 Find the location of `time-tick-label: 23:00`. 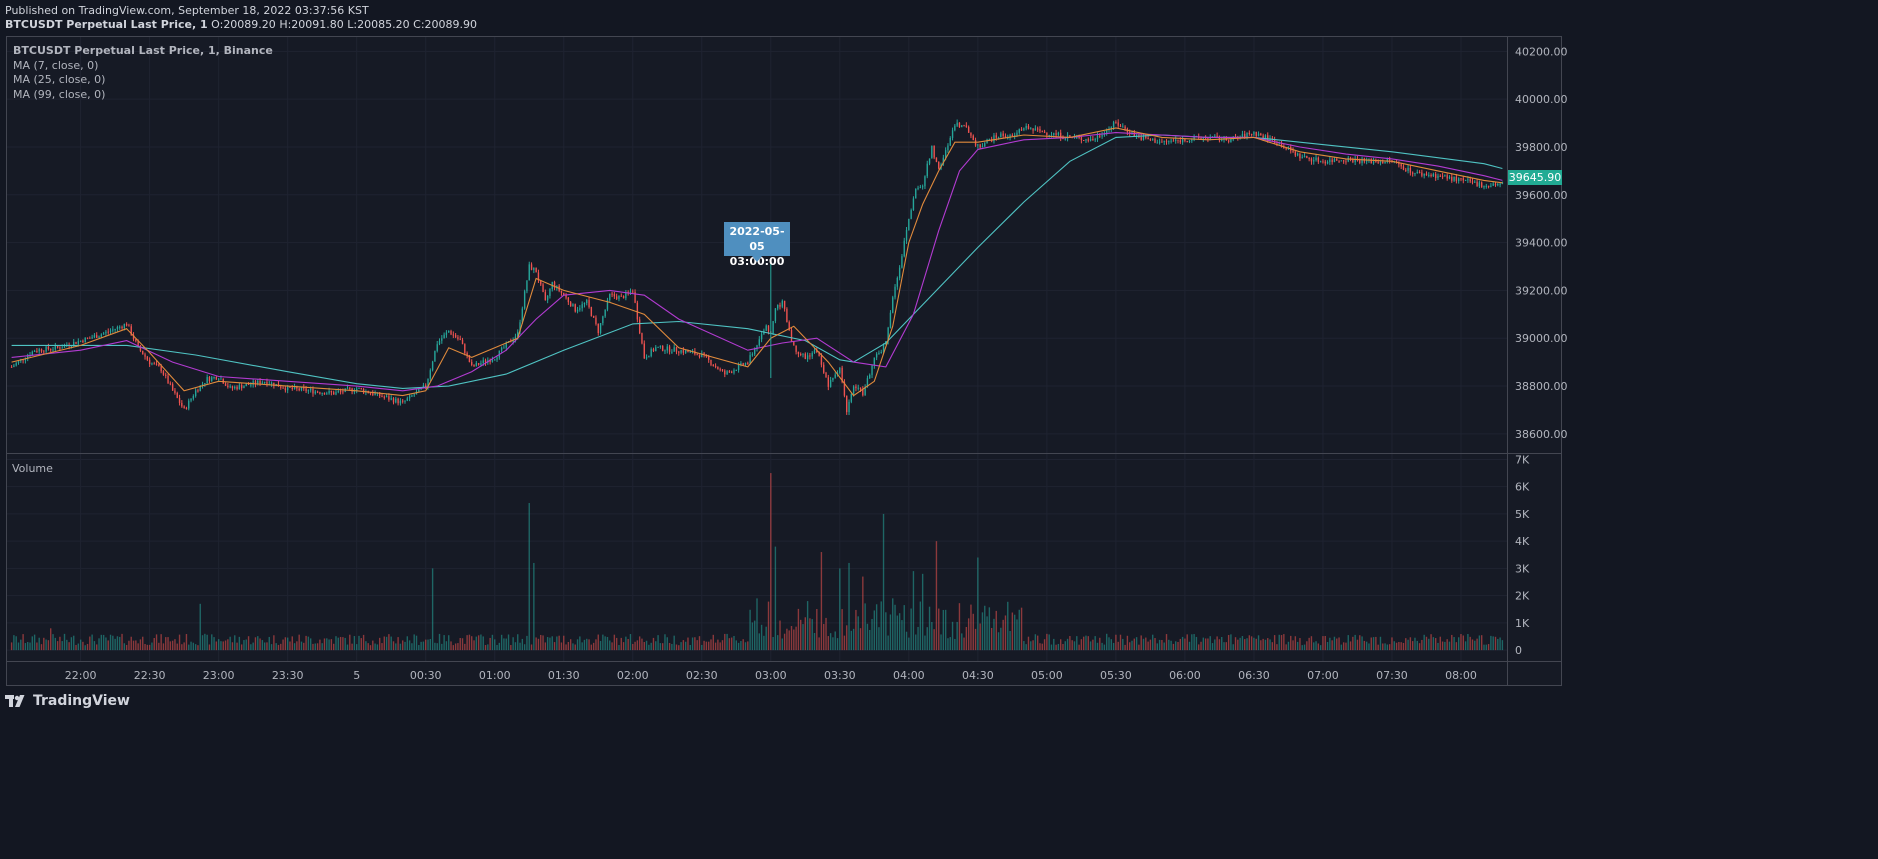

time-tick-label: 23:00 is located at coordinates (219, 675).